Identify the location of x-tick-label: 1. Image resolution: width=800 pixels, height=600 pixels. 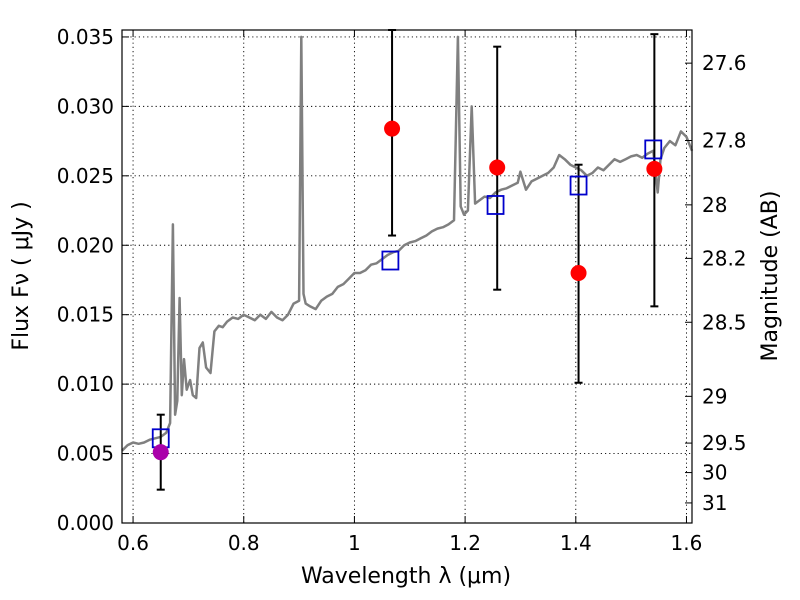
(354, 543).